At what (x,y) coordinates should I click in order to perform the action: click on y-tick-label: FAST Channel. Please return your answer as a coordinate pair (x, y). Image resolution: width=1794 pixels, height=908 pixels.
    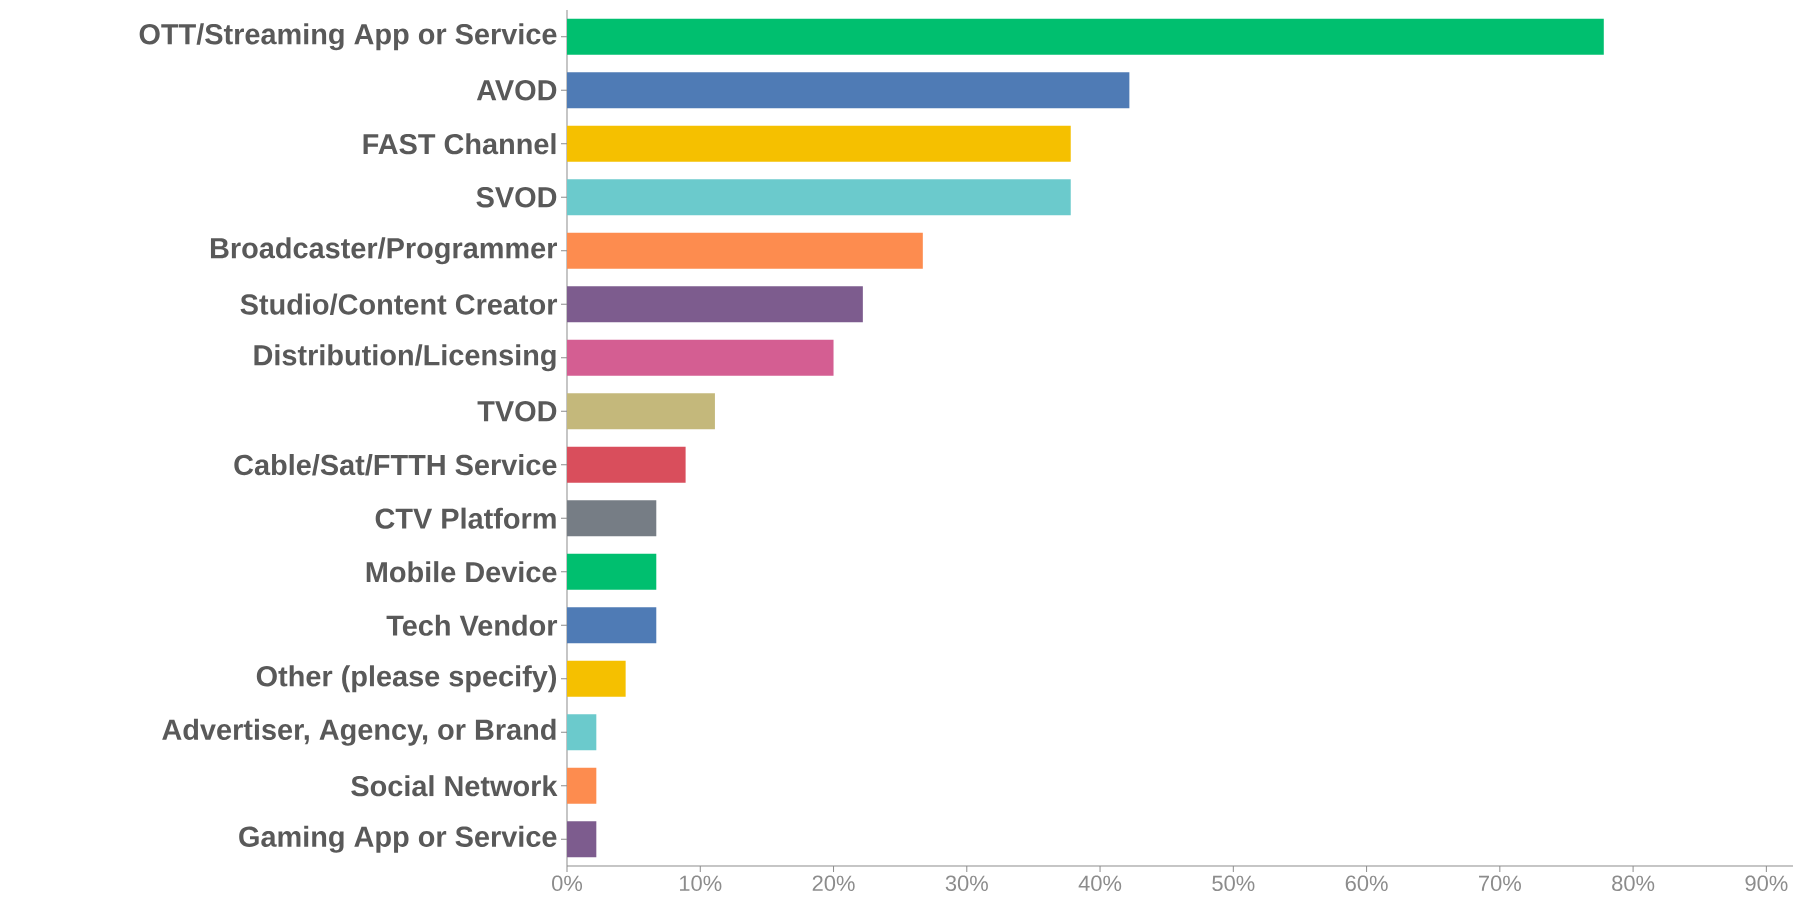
    Looking at the image, I should click on (459, 144).